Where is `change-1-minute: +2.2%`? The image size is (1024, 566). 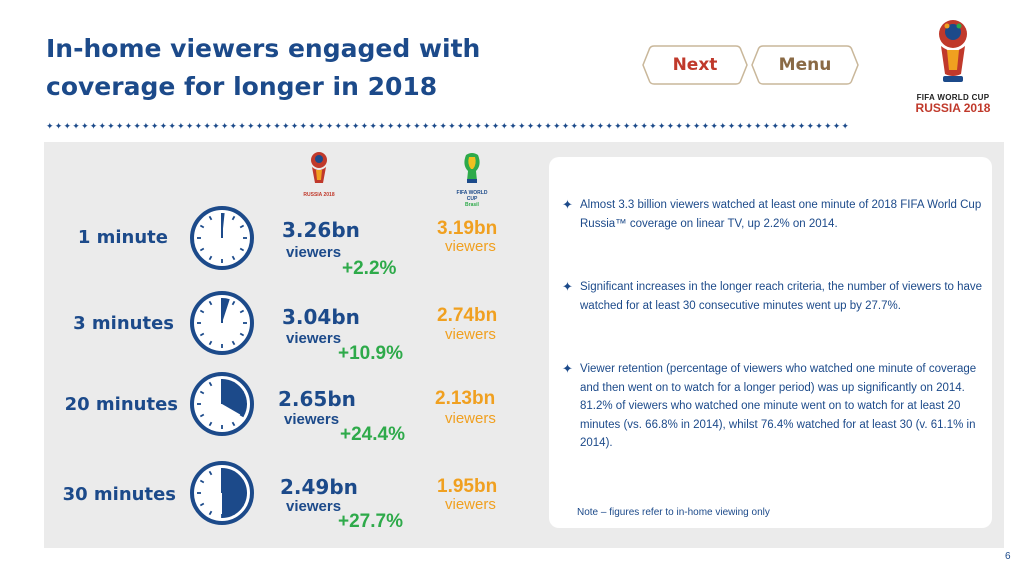 change-1-minute: +2.2% is located at coordinates (369, 268).